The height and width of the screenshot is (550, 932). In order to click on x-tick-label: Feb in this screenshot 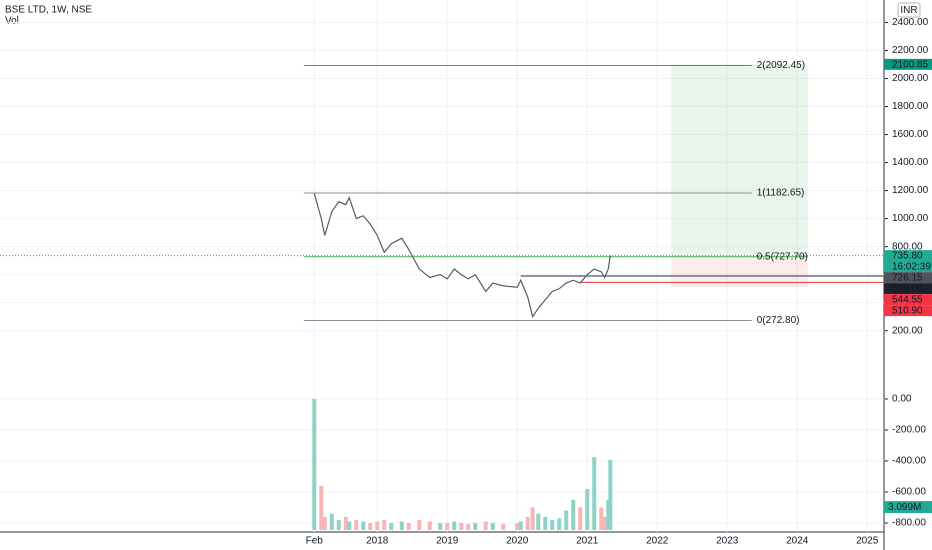, I will do `click(315, 541)`.